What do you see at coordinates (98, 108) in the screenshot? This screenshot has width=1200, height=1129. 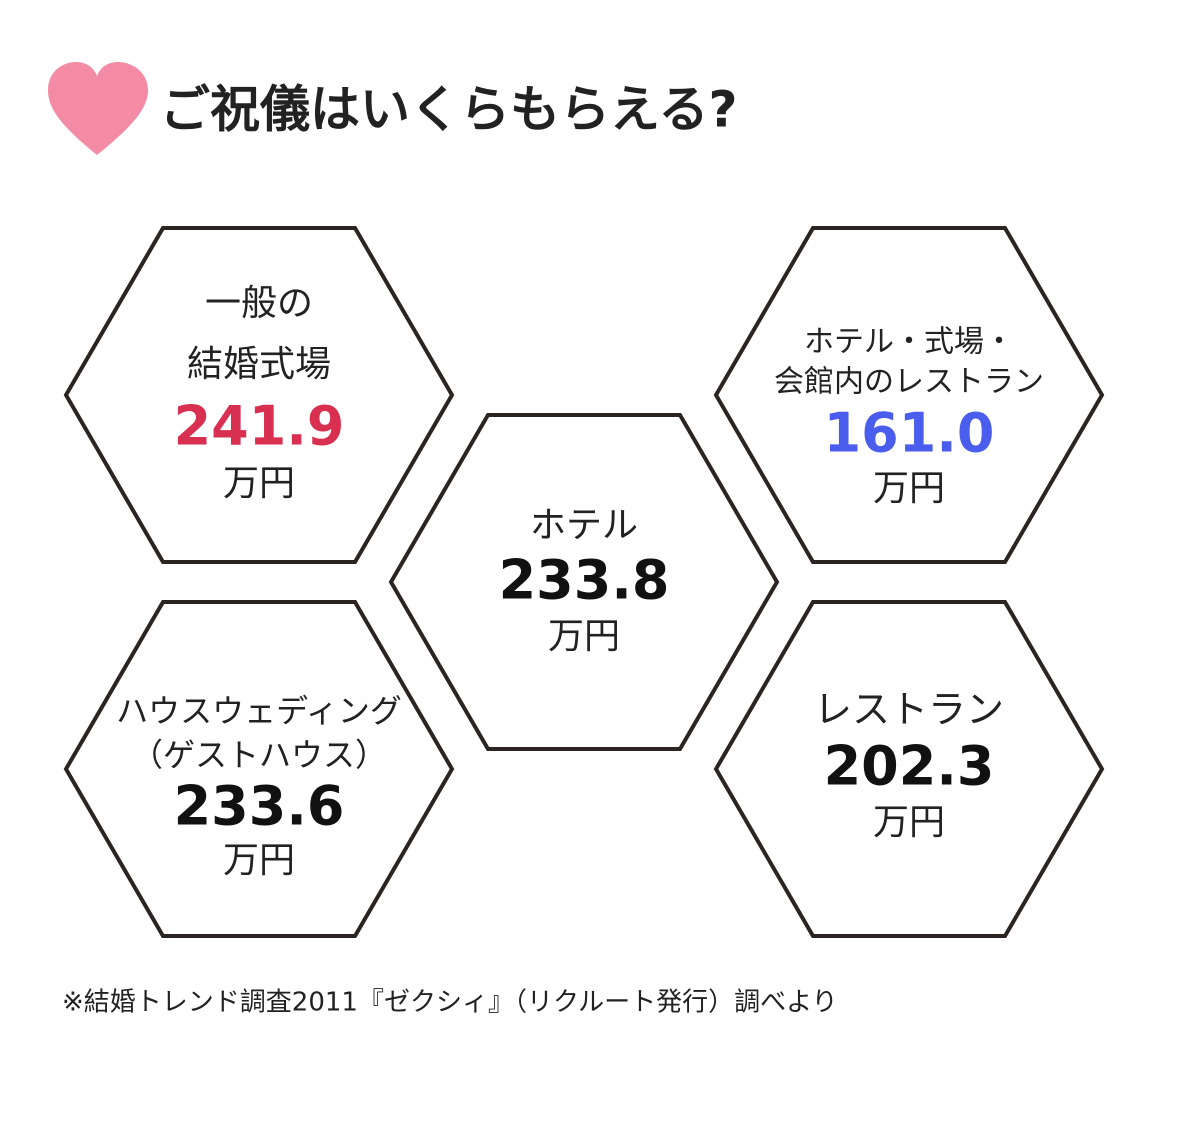 I see `heart-icon` at bounding box center [98, 108].